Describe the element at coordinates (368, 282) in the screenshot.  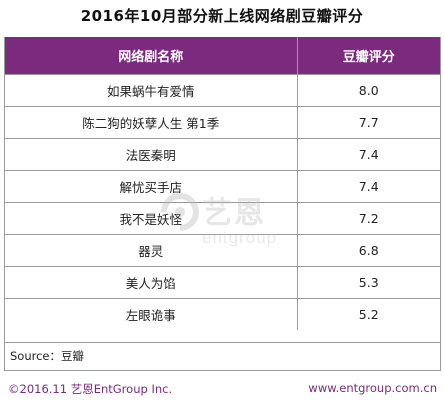
I see `douban-score-cell: 5.3` at that location.